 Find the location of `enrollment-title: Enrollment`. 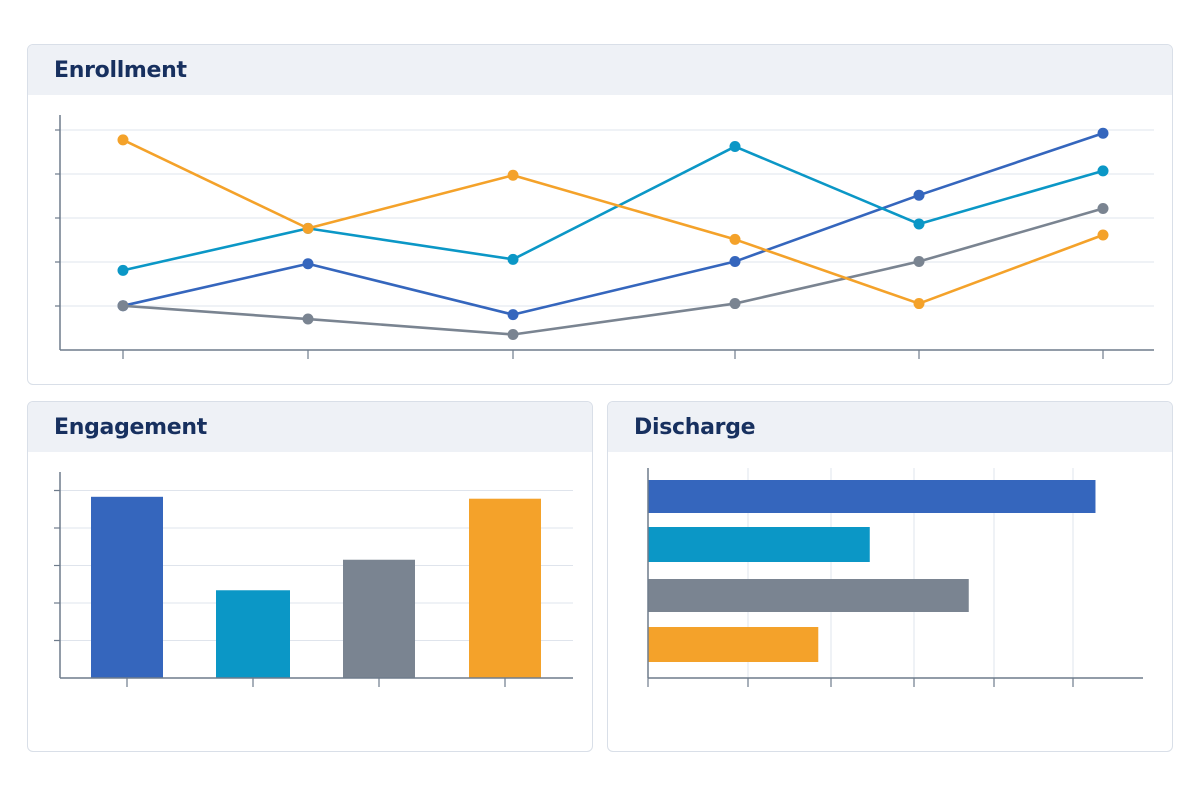

enrollment-title: Enrollment is located at coordinates (120, 70).